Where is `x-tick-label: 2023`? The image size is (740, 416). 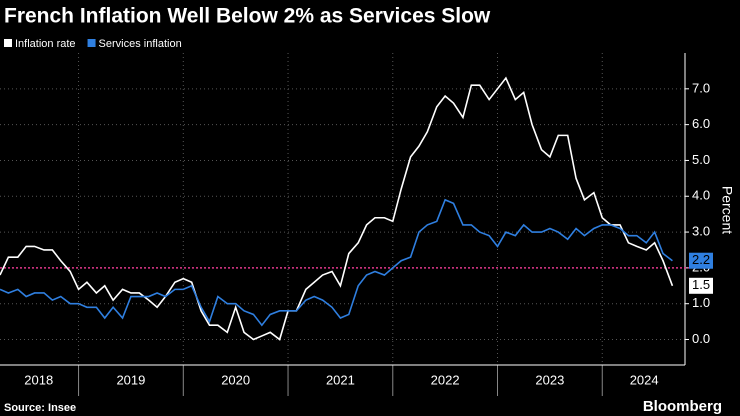 x-tick-label: 2023 is located at coordinates (549, 379).